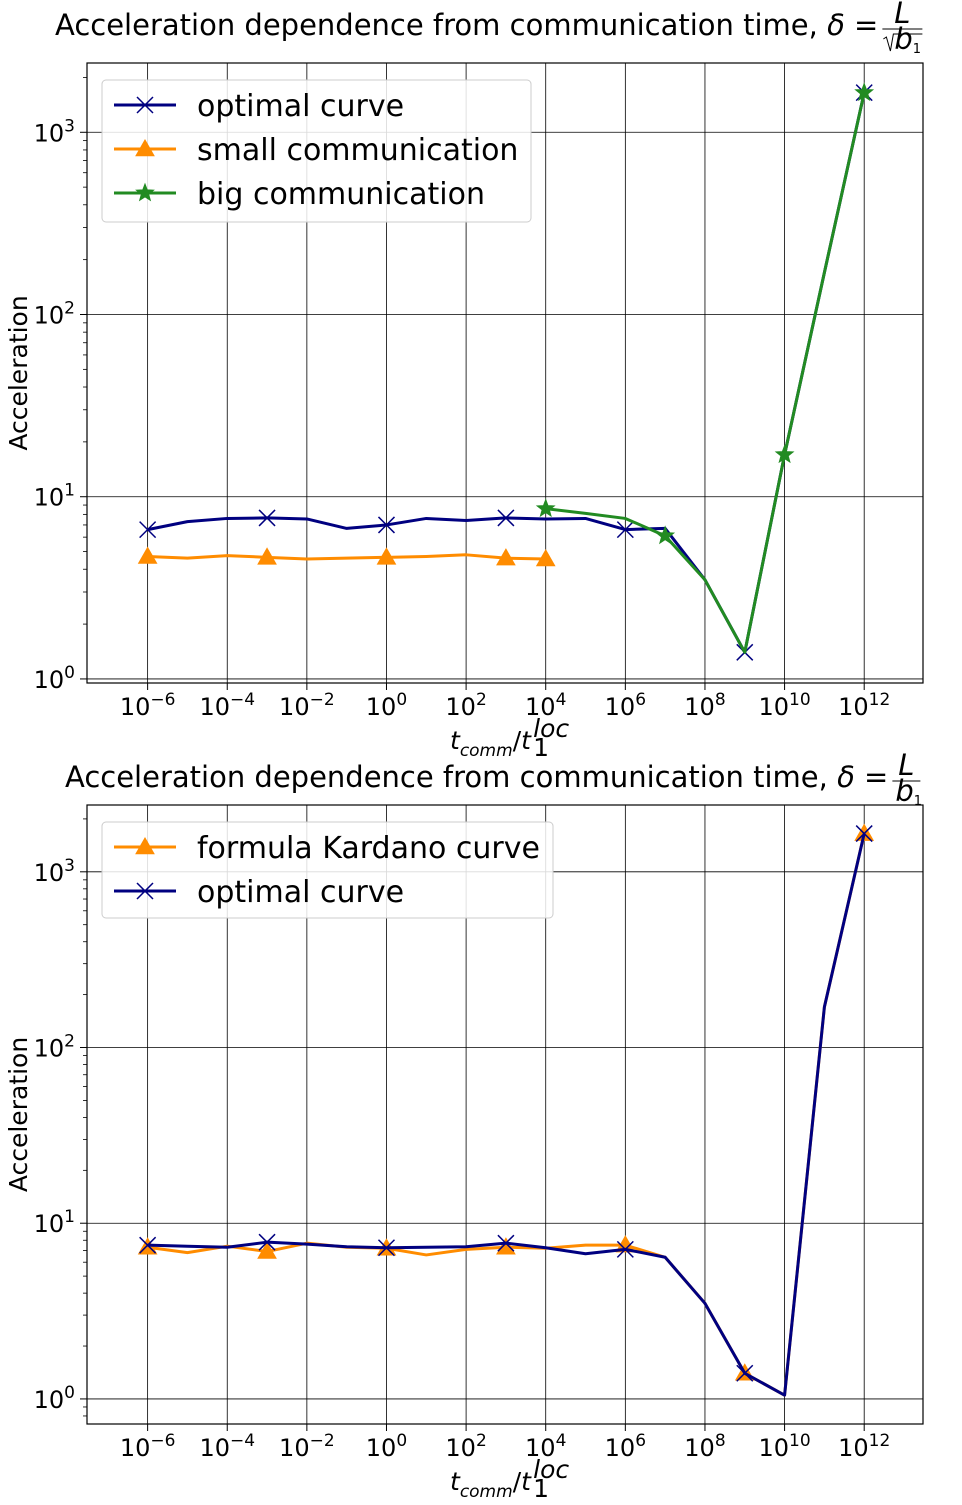 This screenshot has height=1505, width=962. I want to click on x-tick-label: 10⁻⁴, so click(227, 1446).